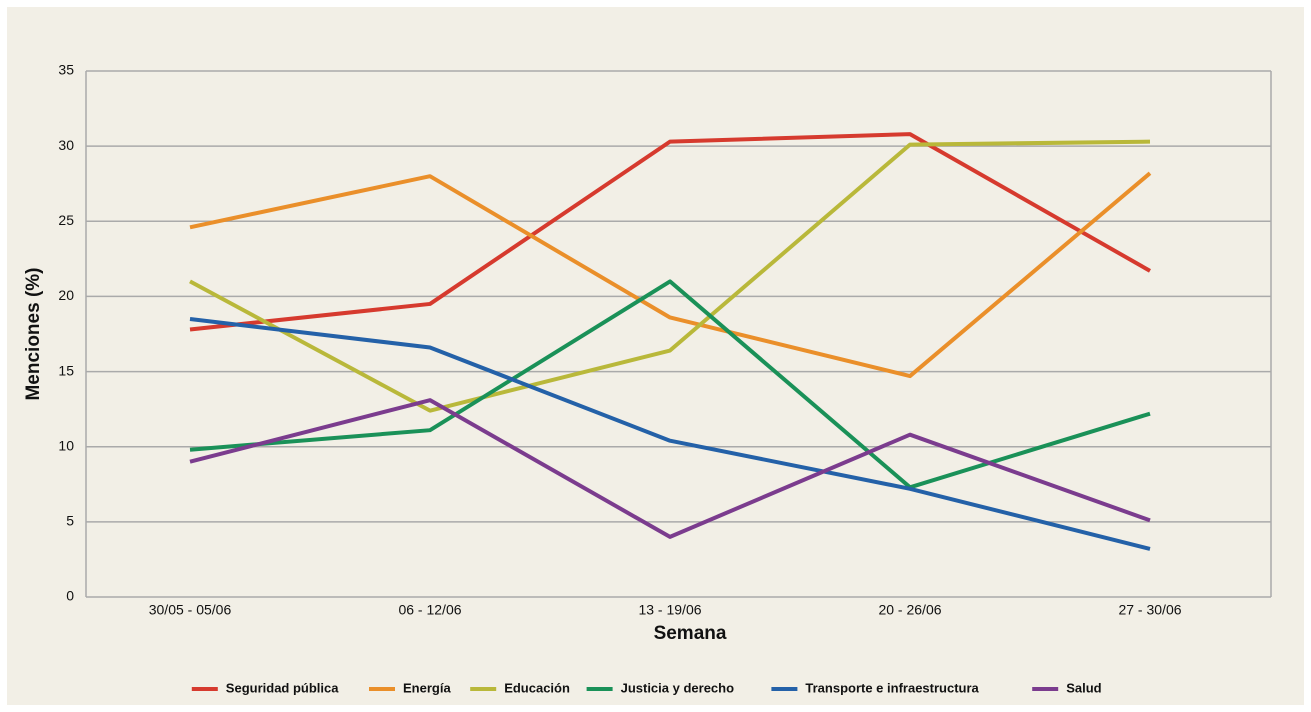  Describe the element at coordinates (669, 610) in the screenshot. I see `x-tick-label: 13 - 19/06` at that location.